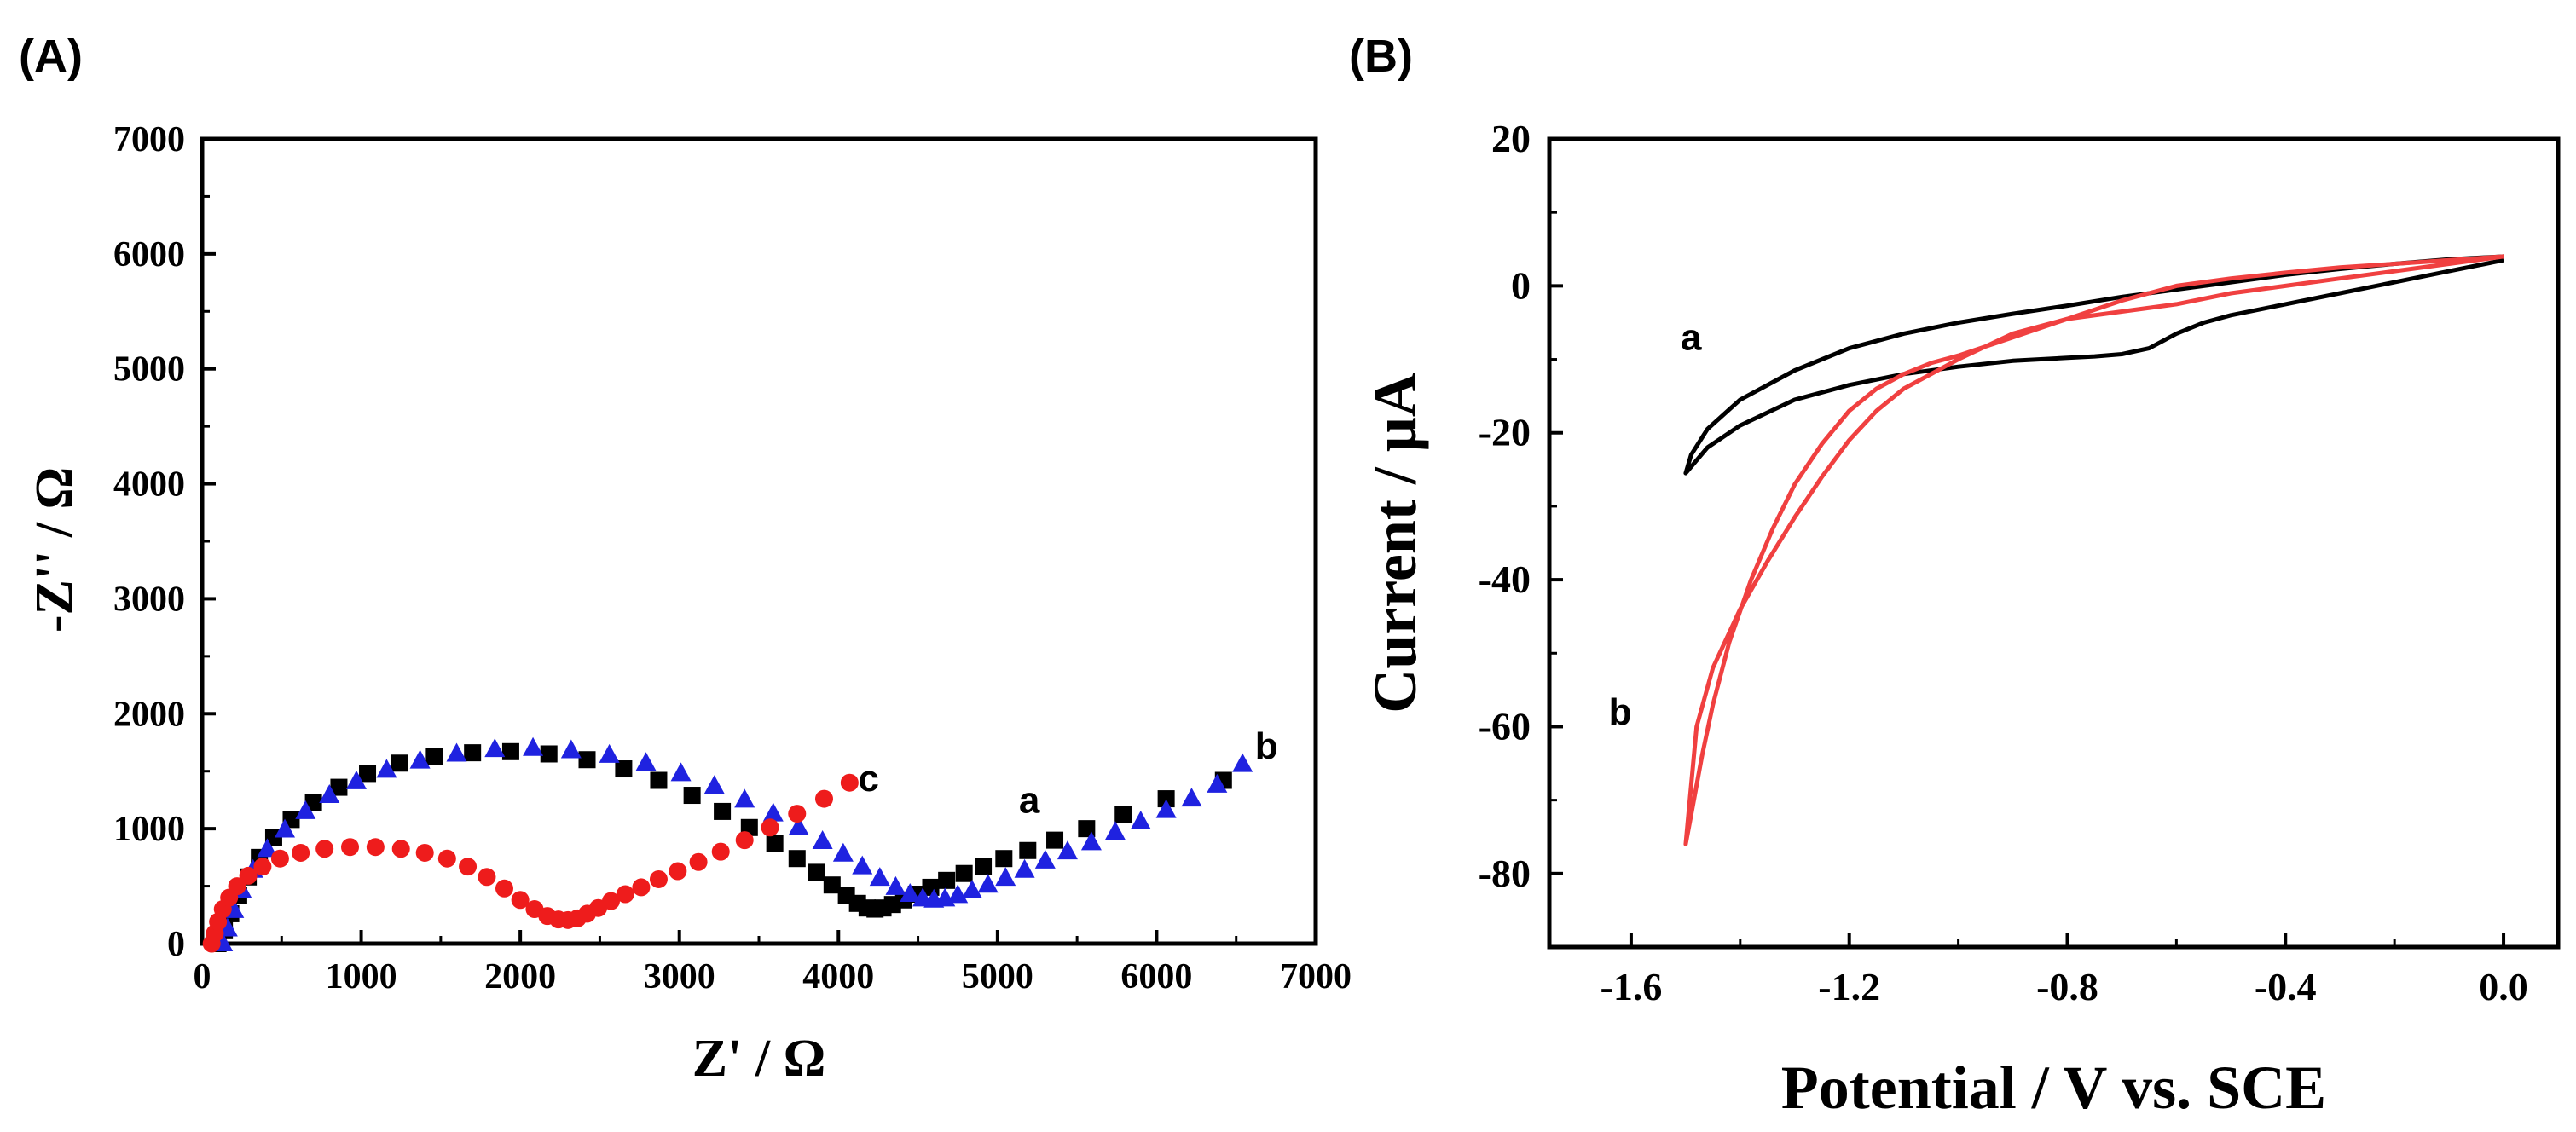  I want to click on panel-b-label: (B), so click(1381, 56).